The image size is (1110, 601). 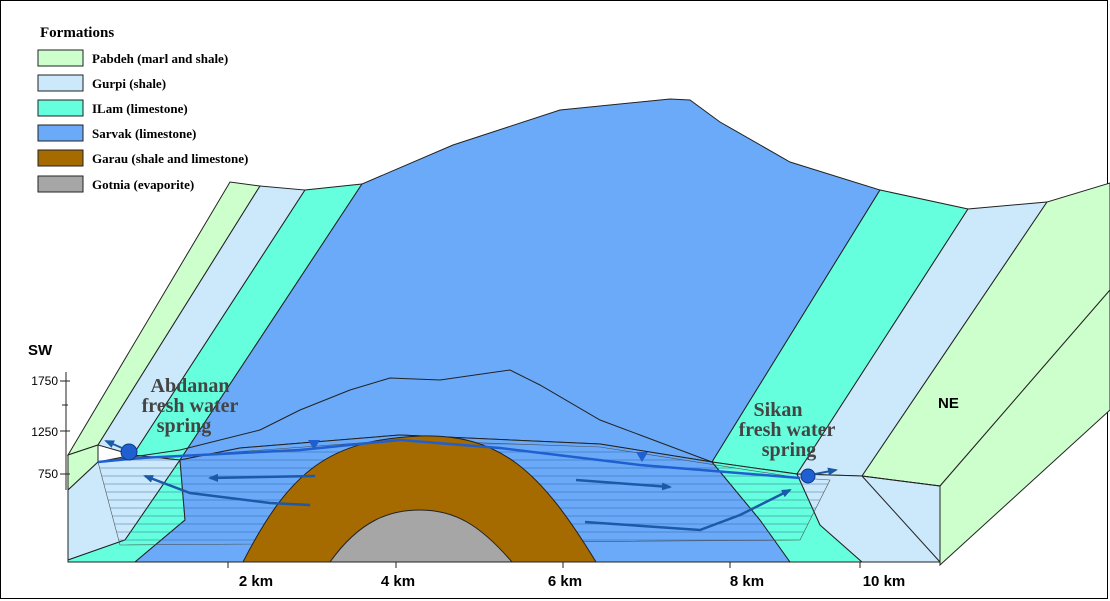 I want to click on elevation-label-1250: 1250, so click(x=44, y=432).